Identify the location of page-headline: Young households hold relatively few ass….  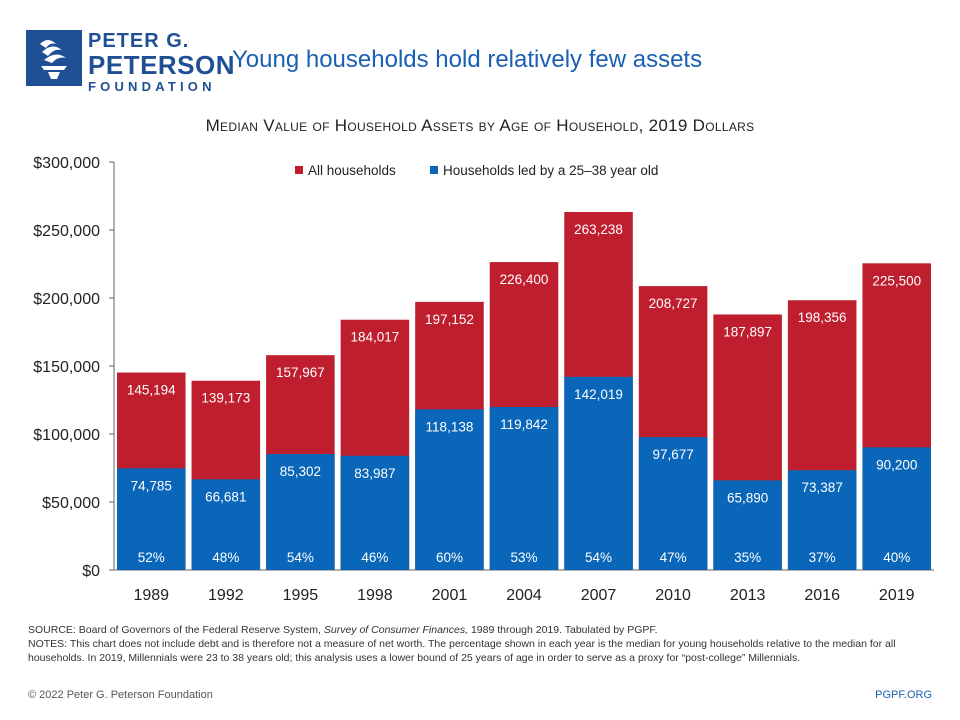
(467, 59).